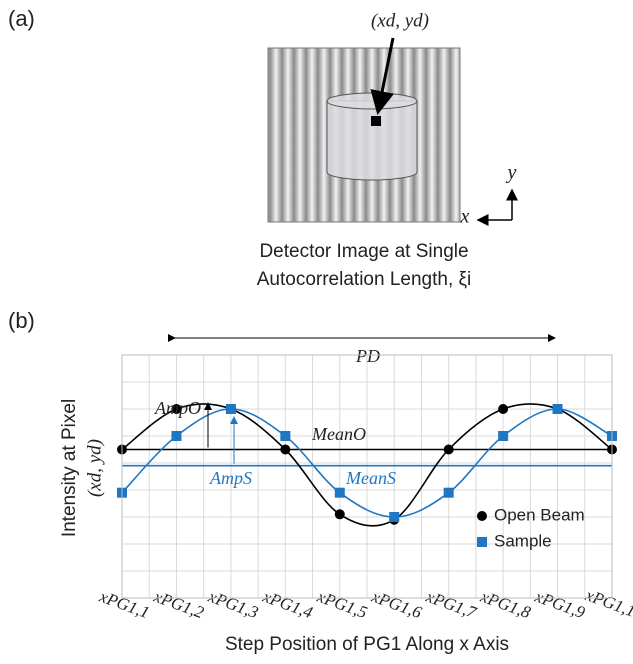  Describe the element at coordinates (560, 604) in the screenshot. I see `x-tick-label: xPG1,9` at that location.